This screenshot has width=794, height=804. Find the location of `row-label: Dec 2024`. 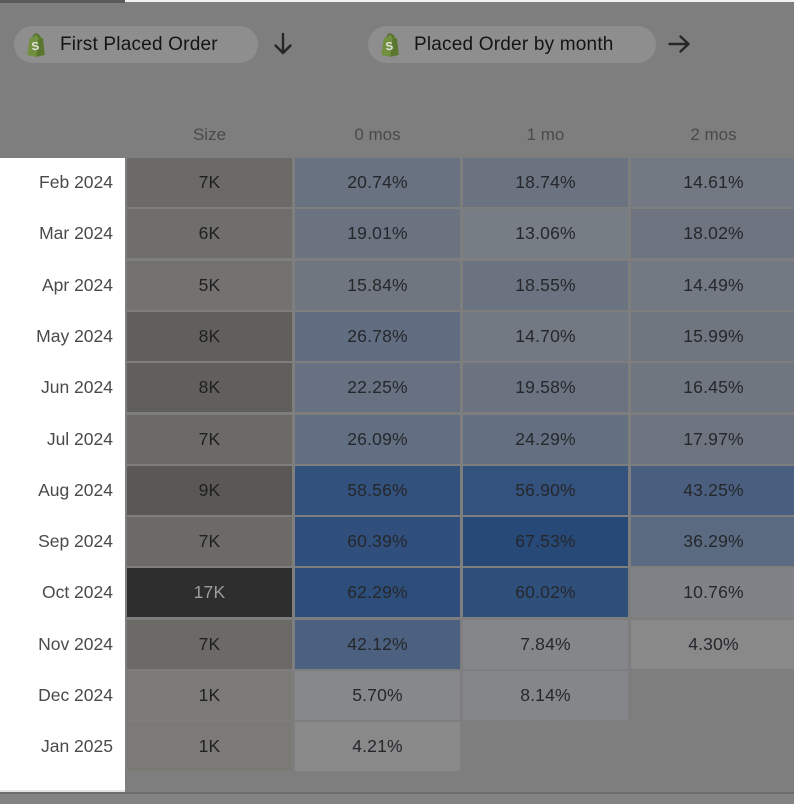

row-label: Dec 2024 is located at coordinates (75, 695).